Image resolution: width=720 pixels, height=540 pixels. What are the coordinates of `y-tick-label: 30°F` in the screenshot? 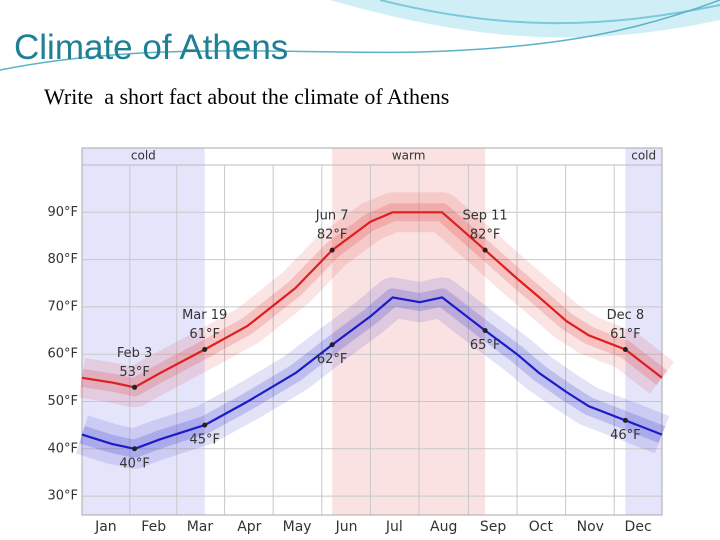 It's located at (62, 496).